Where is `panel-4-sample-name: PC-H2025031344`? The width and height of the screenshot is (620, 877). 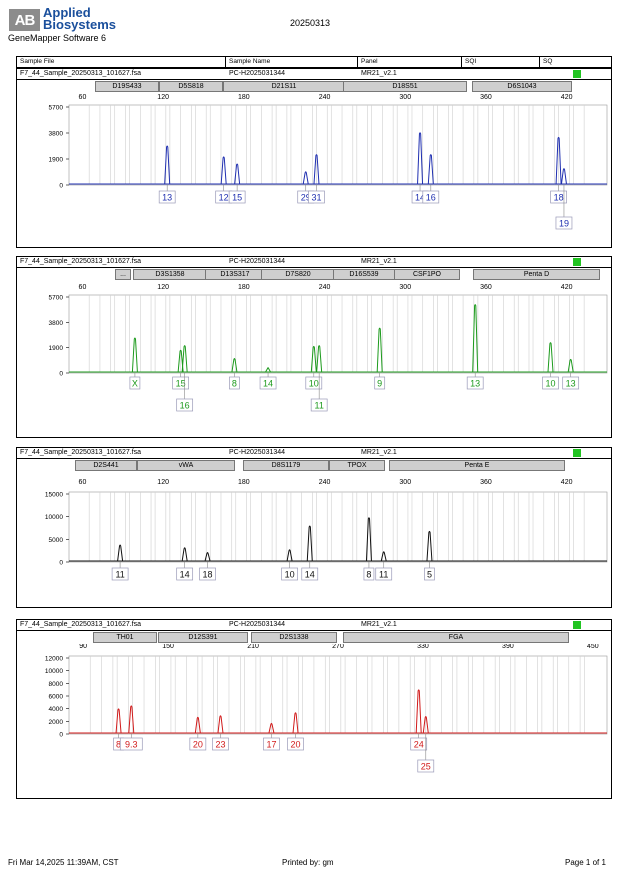 panel-4-sample-name: PC-H2025031344 is located at coordinates (257, 624).